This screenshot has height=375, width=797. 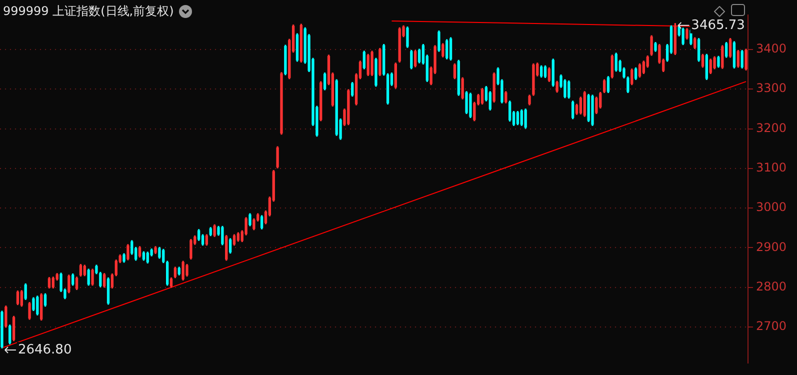 I want to click on y-tick-label: 2900, so click(x=771, y=247).